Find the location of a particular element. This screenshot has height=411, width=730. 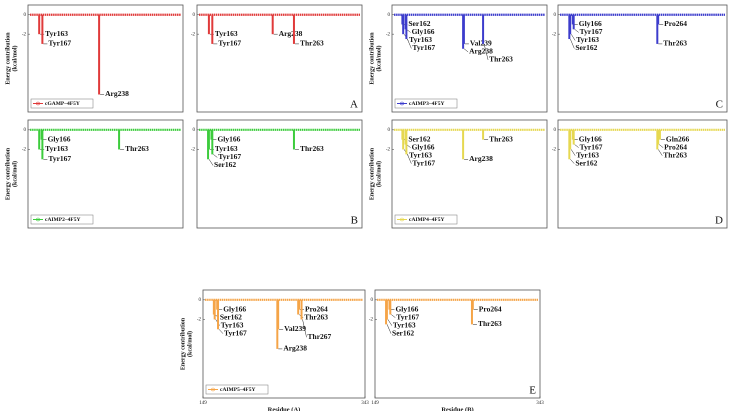

residue-label: Gln266 is located at coordinates (678, 138).